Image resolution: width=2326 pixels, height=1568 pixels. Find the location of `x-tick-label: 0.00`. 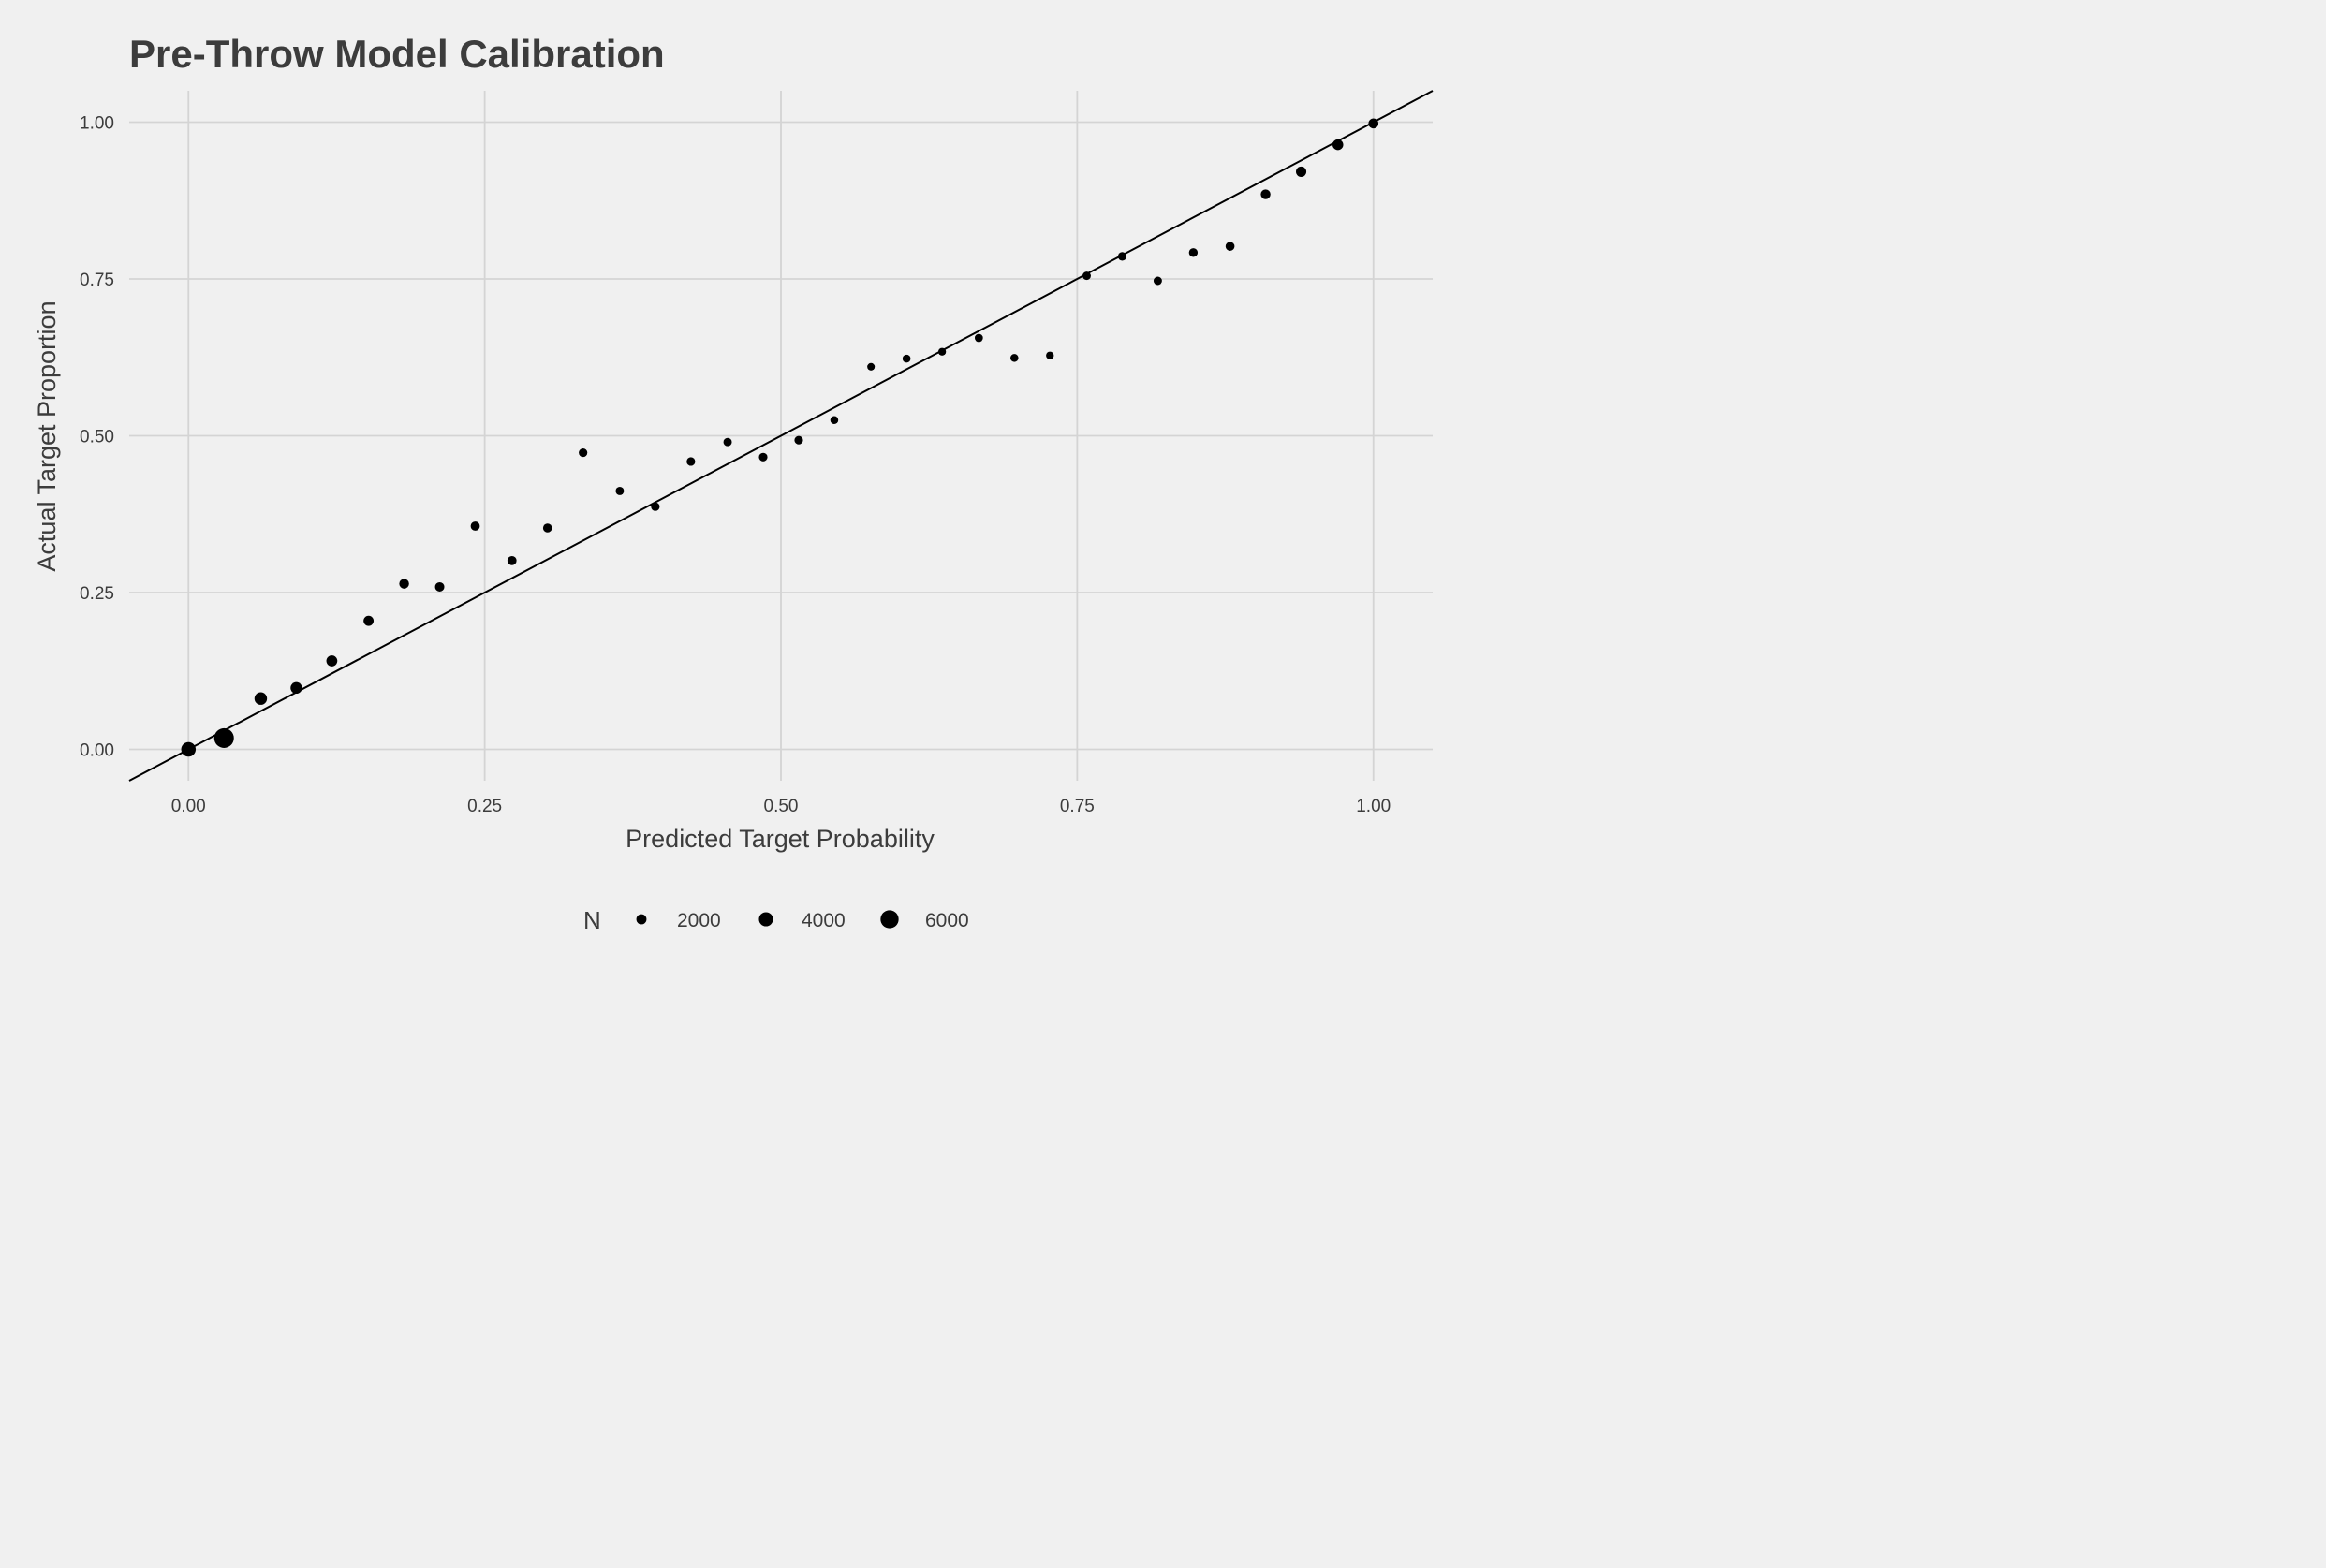

x-tick-label: 0.00 is located at coordinates (188, 806).